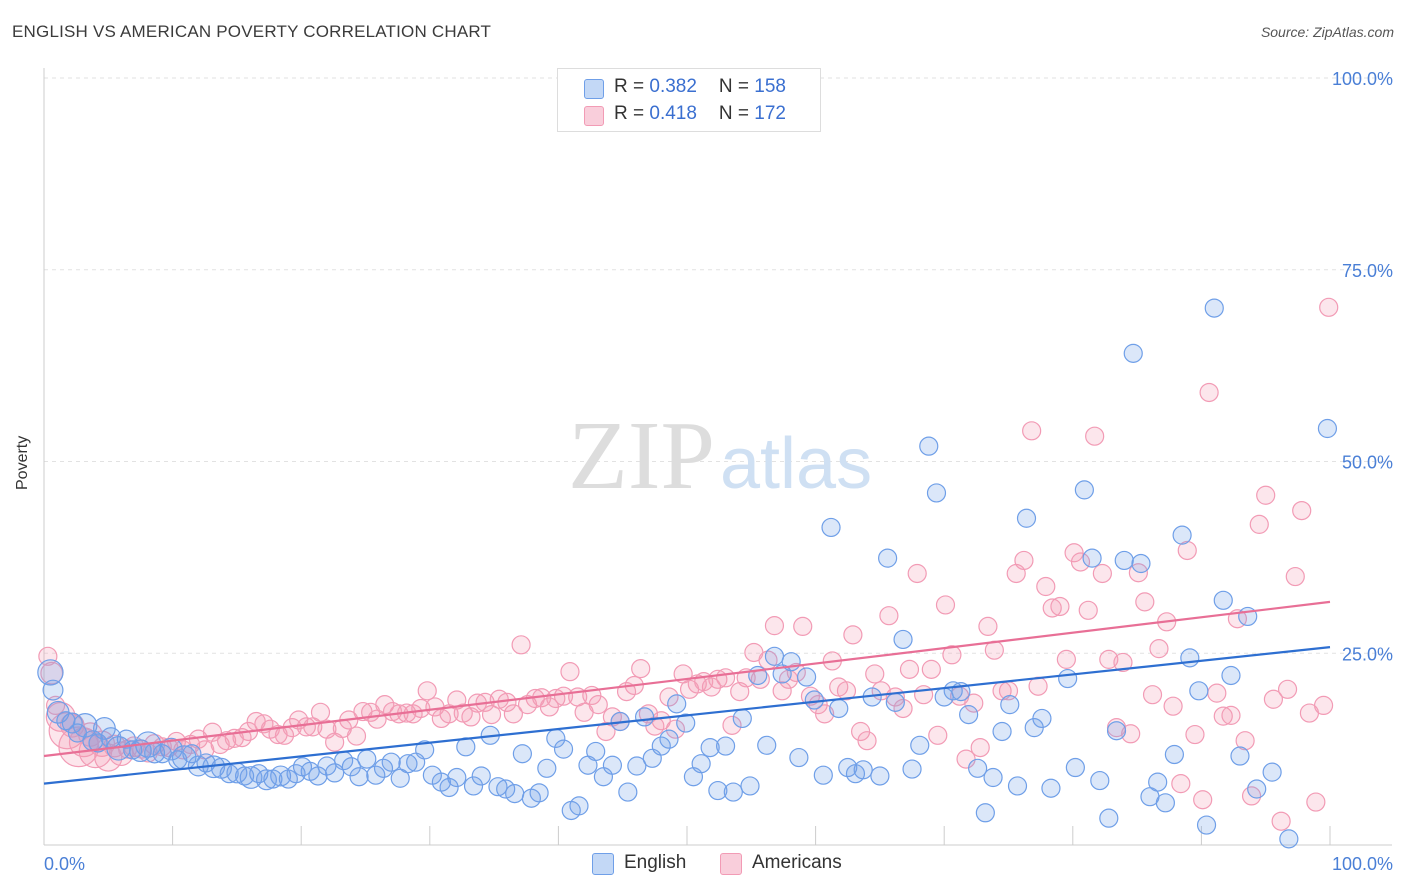 Image resolution: width=1406 pixels, height=892 pixels. What do you see at coordinates (632, 86) in the screenshot?
I see `english-r-label: R =` at bounding box center [632, 86].